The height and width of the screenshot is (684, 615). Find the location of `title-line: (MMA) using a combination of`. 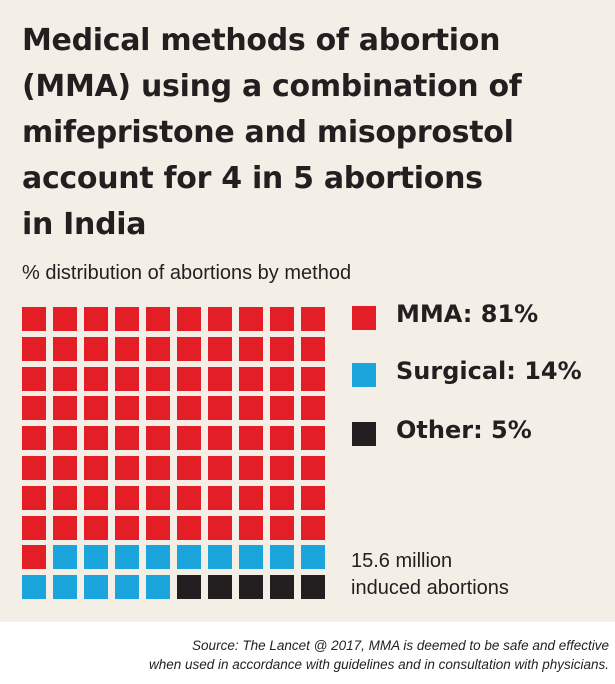

title-line: (MMA) using a combination of is located at coordinates (272, 86).